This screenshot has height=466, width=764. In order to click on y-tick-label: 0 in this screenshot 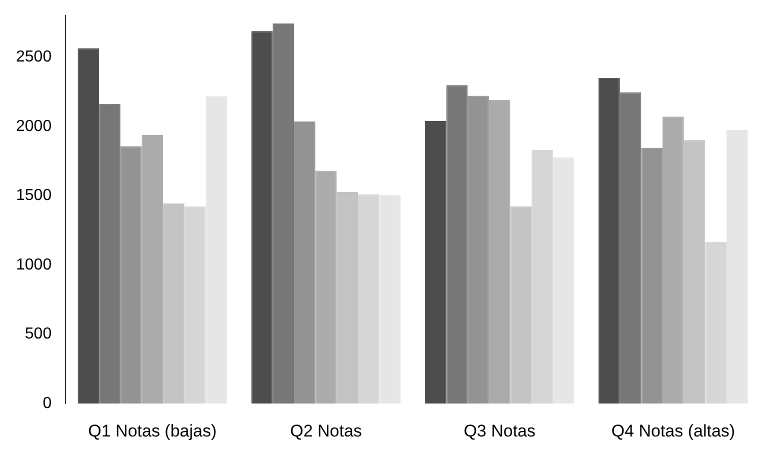, I will do `click(47, 403)`.